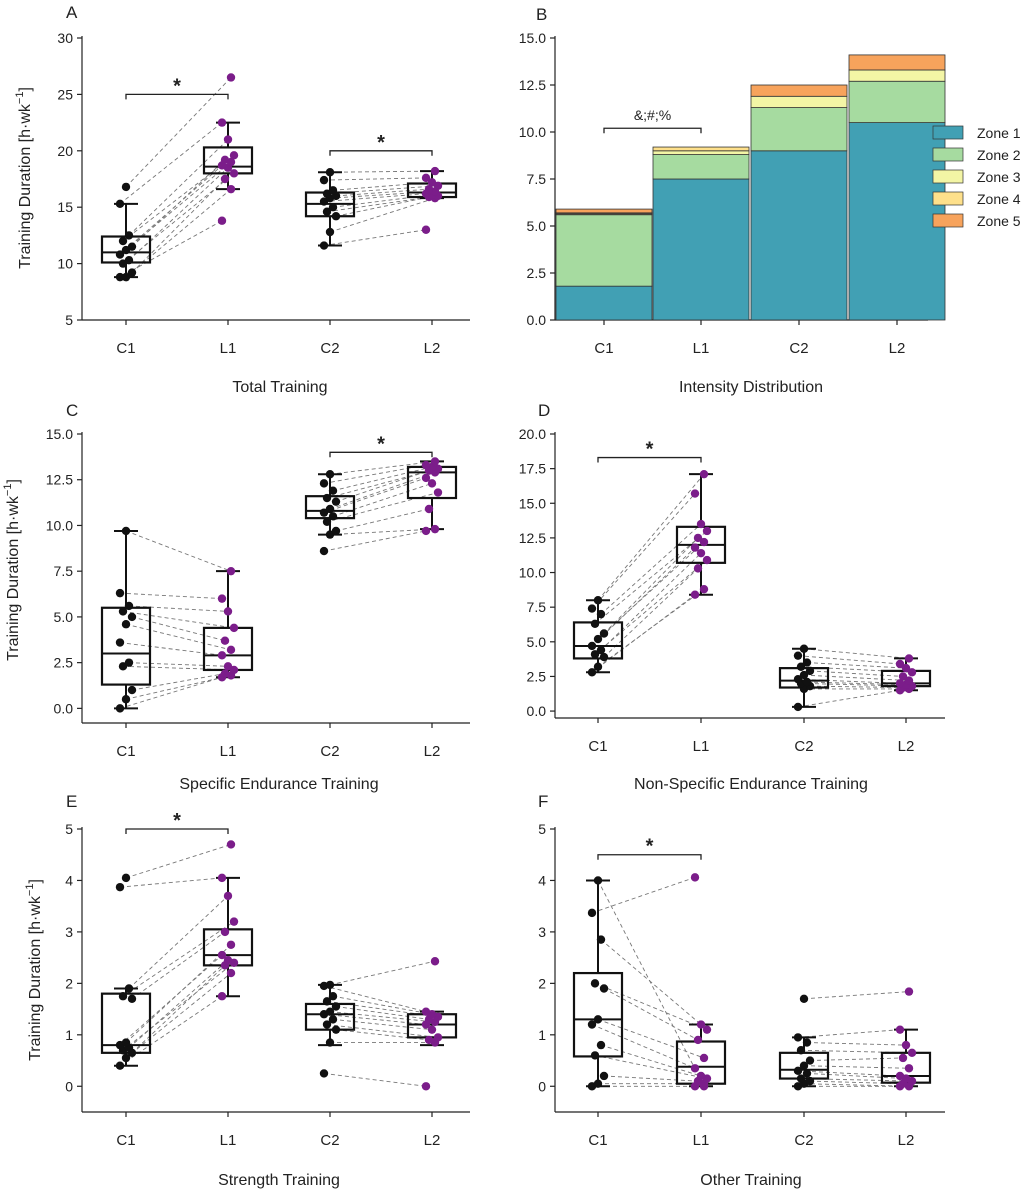 Image resolution: width=1026 pixels, height=1190 pixels. Describe the element at coordinates (999, 133) in the screenshot. I see `legend-label: Zone 1` at that location.